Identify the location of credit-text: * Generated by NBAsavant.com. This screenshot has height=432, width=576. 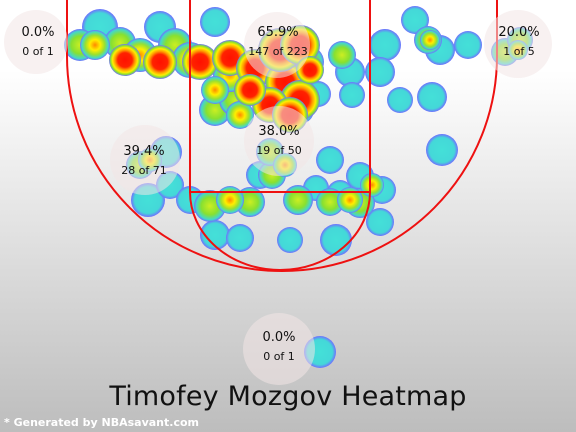
(101, 422).